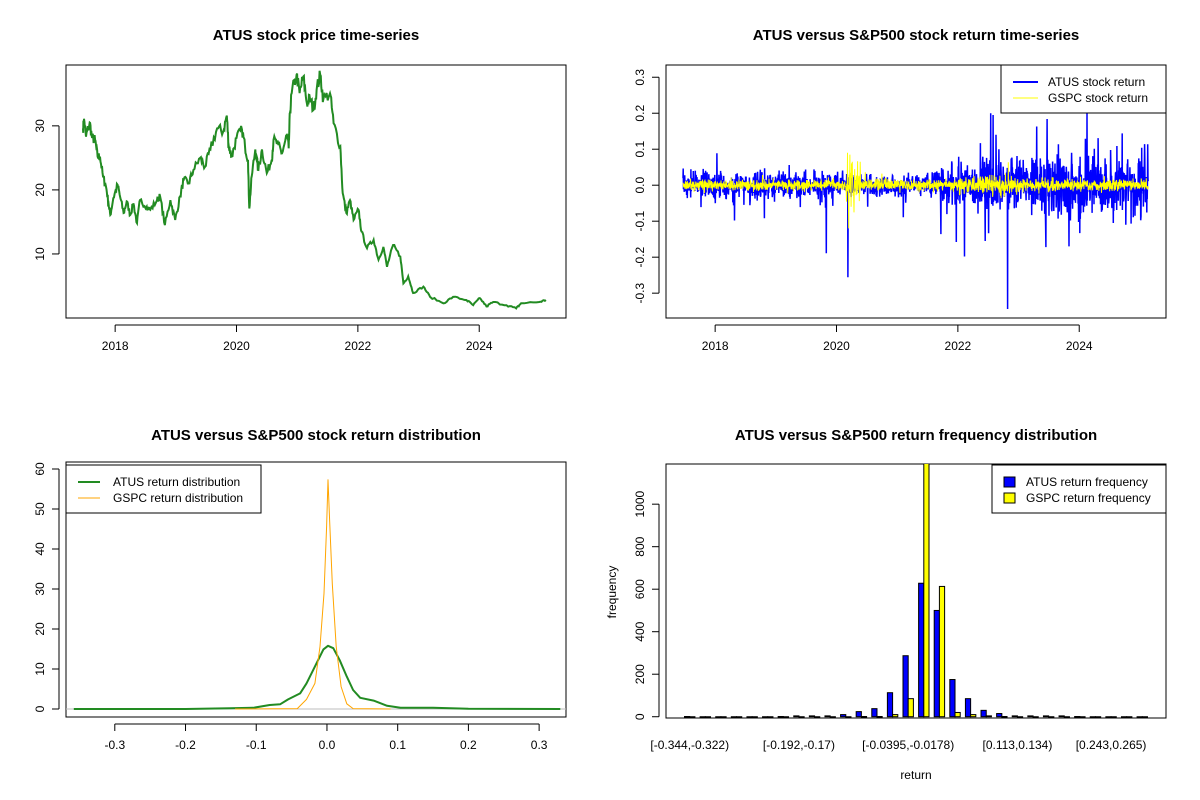 The height and width of the screenshot is (800, 1200). What do you see at coordinates (640, 113) in the screenshot?
I see `y-tick-label: 0.2` at bounding box center [640, 113].